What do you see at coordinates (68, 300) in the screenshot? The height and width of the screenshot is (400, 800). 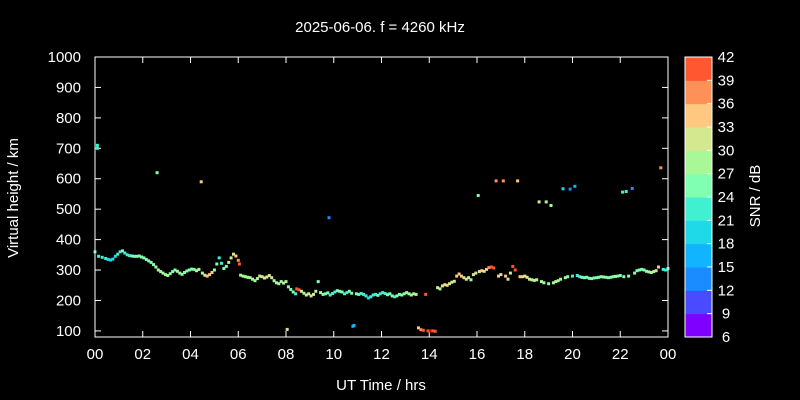 I see `y-tick-label: 200` at bounding box center [68, 300].